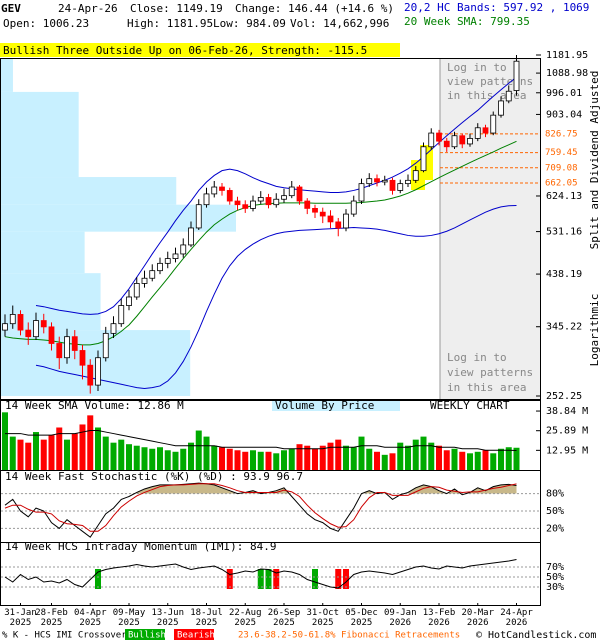  I want to click on high: High: 1181.95, so click(170, 23).